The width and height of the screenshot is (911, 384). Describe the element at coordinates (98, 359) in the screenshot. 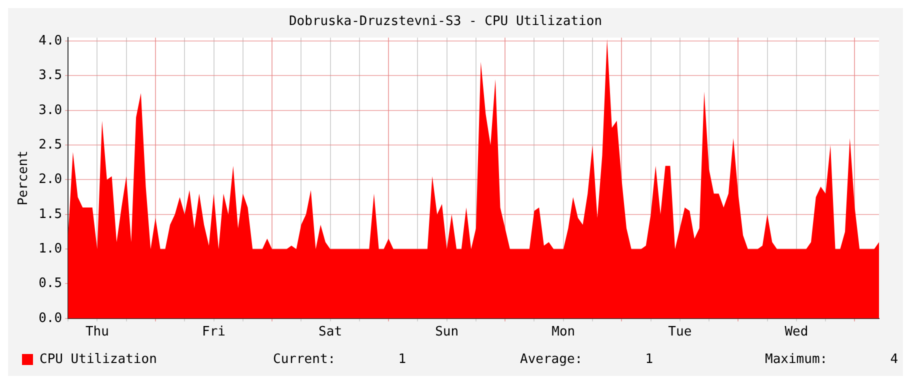

I see `legend-label: CPU Utilization` at that location.